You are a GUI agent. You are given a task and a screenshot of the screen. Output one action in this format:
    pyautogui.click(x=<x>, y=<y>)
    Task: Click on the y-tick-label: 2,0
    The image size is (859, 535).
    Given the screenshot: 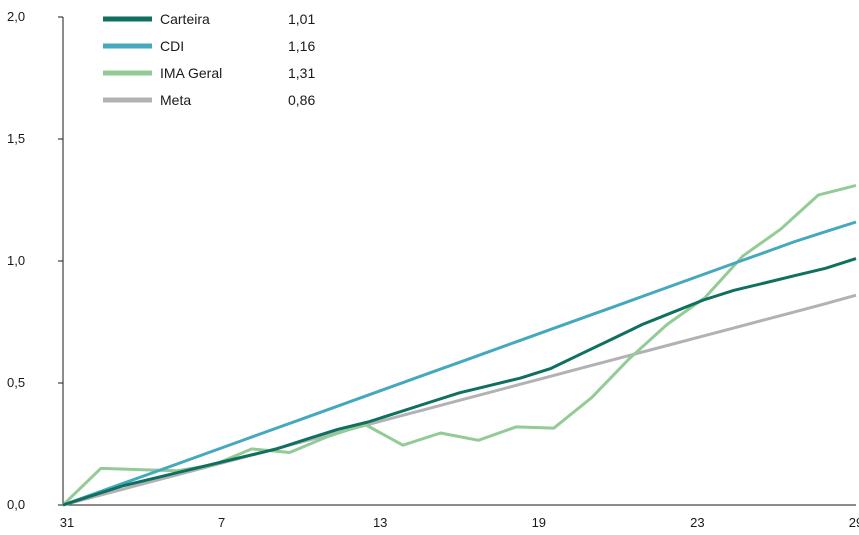 What is the action you would take?
    pyautogui.click(x=16, y=16)
    